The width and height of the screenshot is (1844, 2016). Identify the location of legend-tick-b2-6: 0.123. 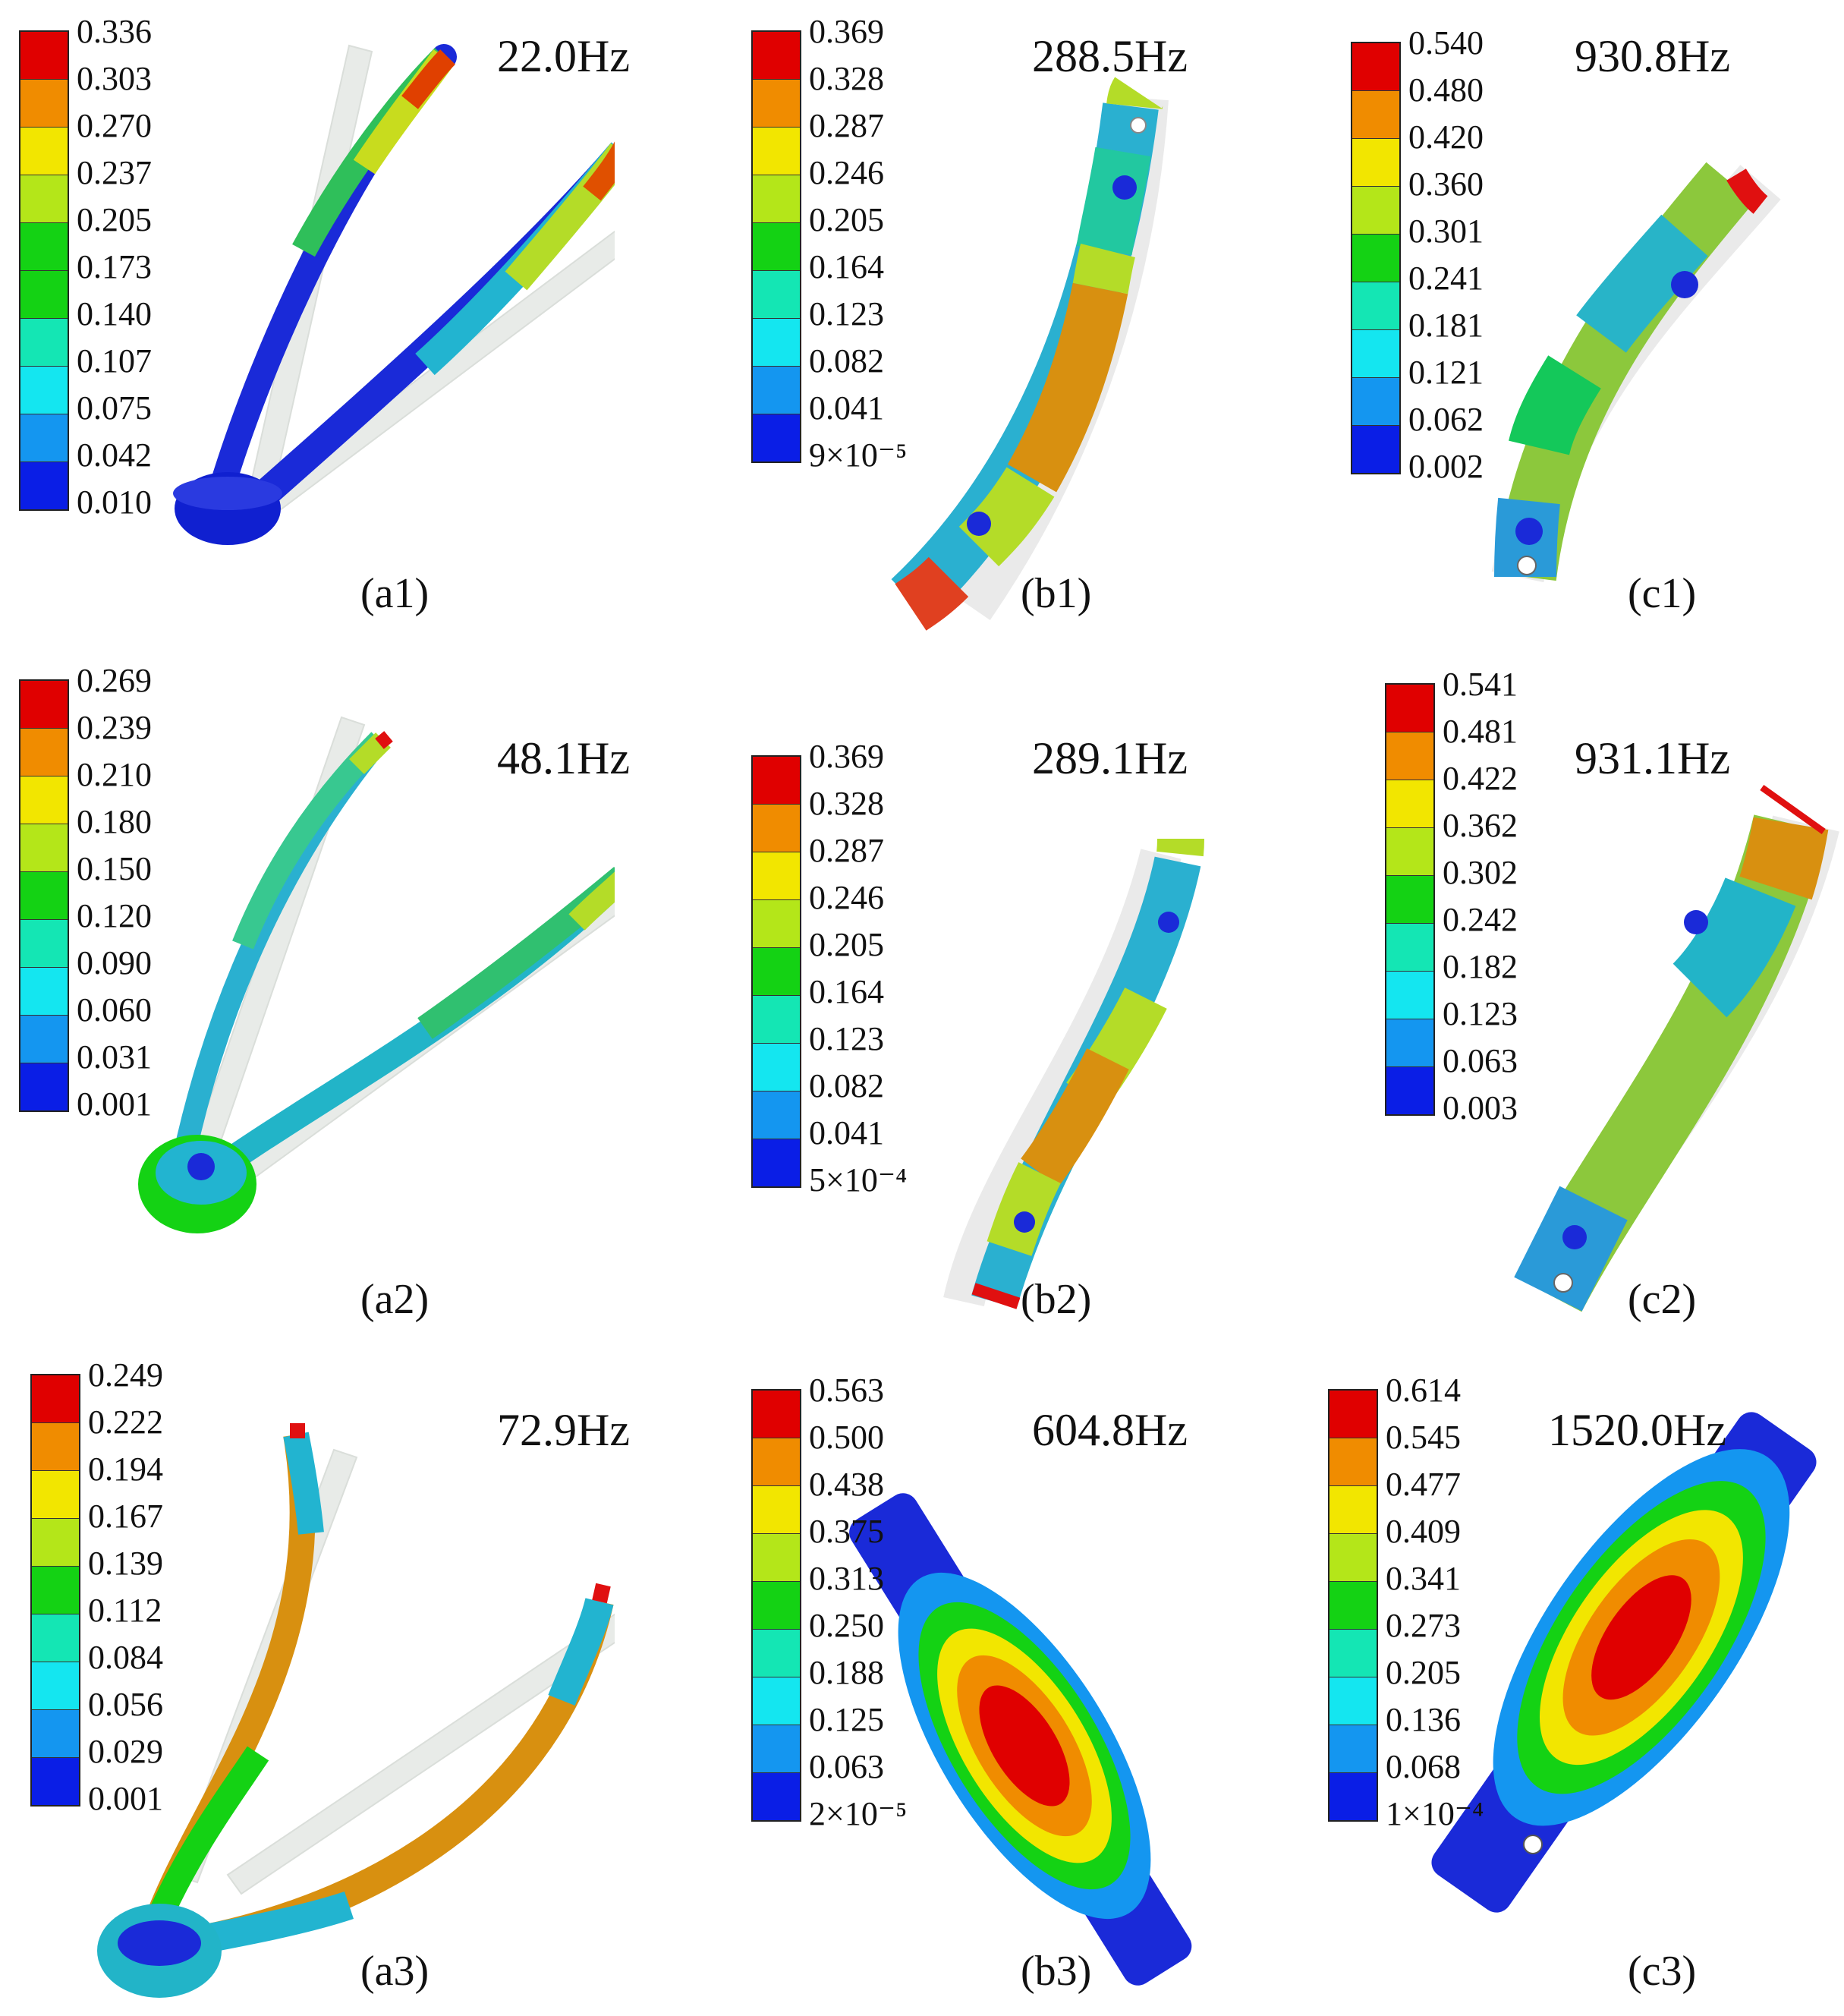
(846, 1038).